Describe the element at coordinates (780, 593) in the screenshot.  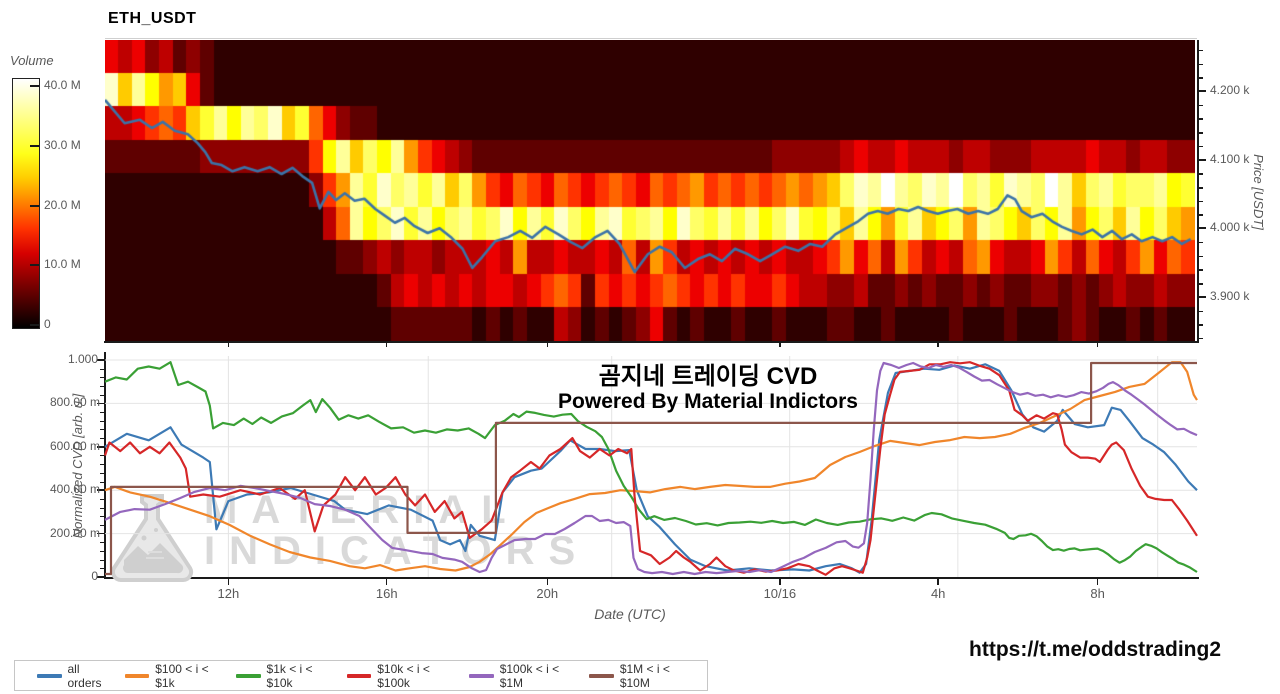
I see `cvd-x-tick-label: 10/16` at that location.